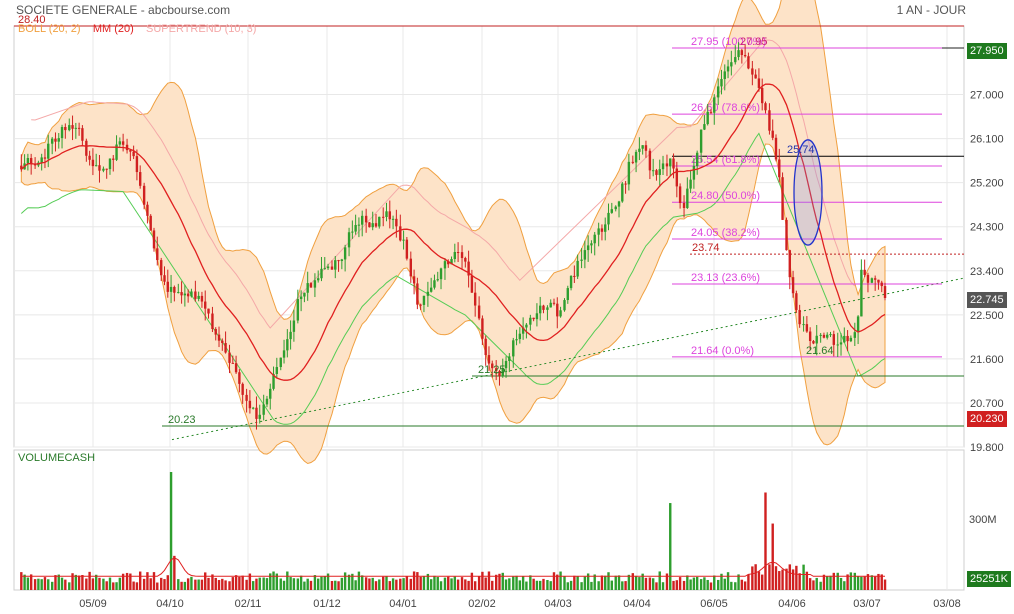 This screenshot has height=614, width=1014. What do you see at coordinates (248, 604) in the screenshot?
I see `date-tick-label: 02/11` at bounding box center [248, 604].